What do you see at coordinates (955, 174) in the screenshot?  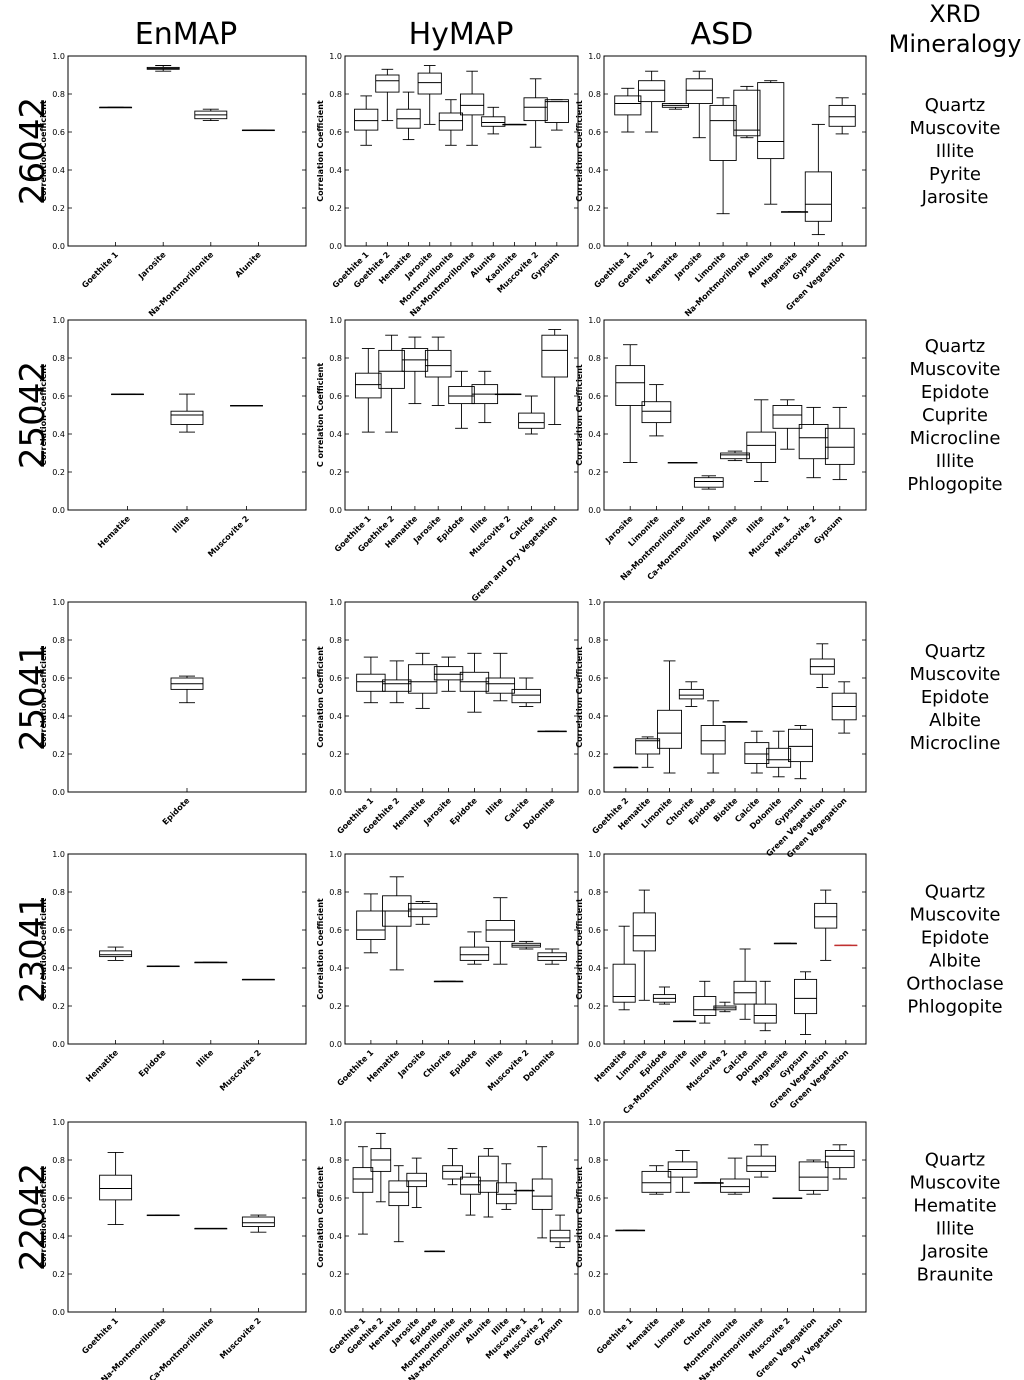 I see `xrd-mineral-label: Pyrite` at bounding box center [955, 174].